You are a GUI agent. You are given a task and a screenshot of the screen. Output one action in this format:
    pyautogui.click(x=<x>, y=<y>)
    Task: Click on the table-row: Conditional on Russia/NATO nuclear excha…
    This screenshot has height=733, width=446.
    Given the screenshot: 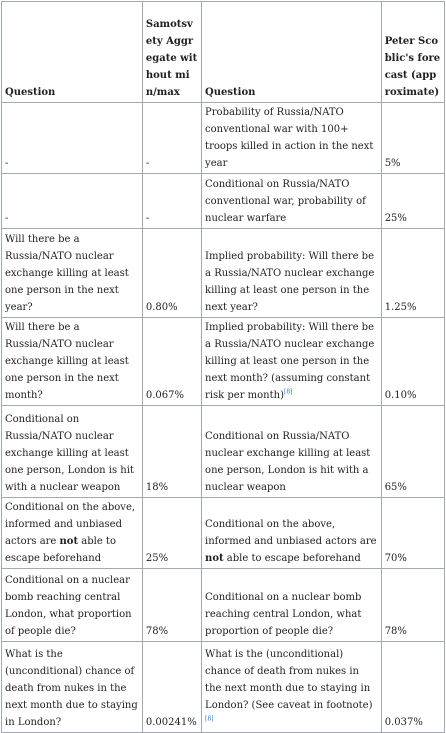 What is the action you would take?
    pyautogui.click(x=223, y=451)
    